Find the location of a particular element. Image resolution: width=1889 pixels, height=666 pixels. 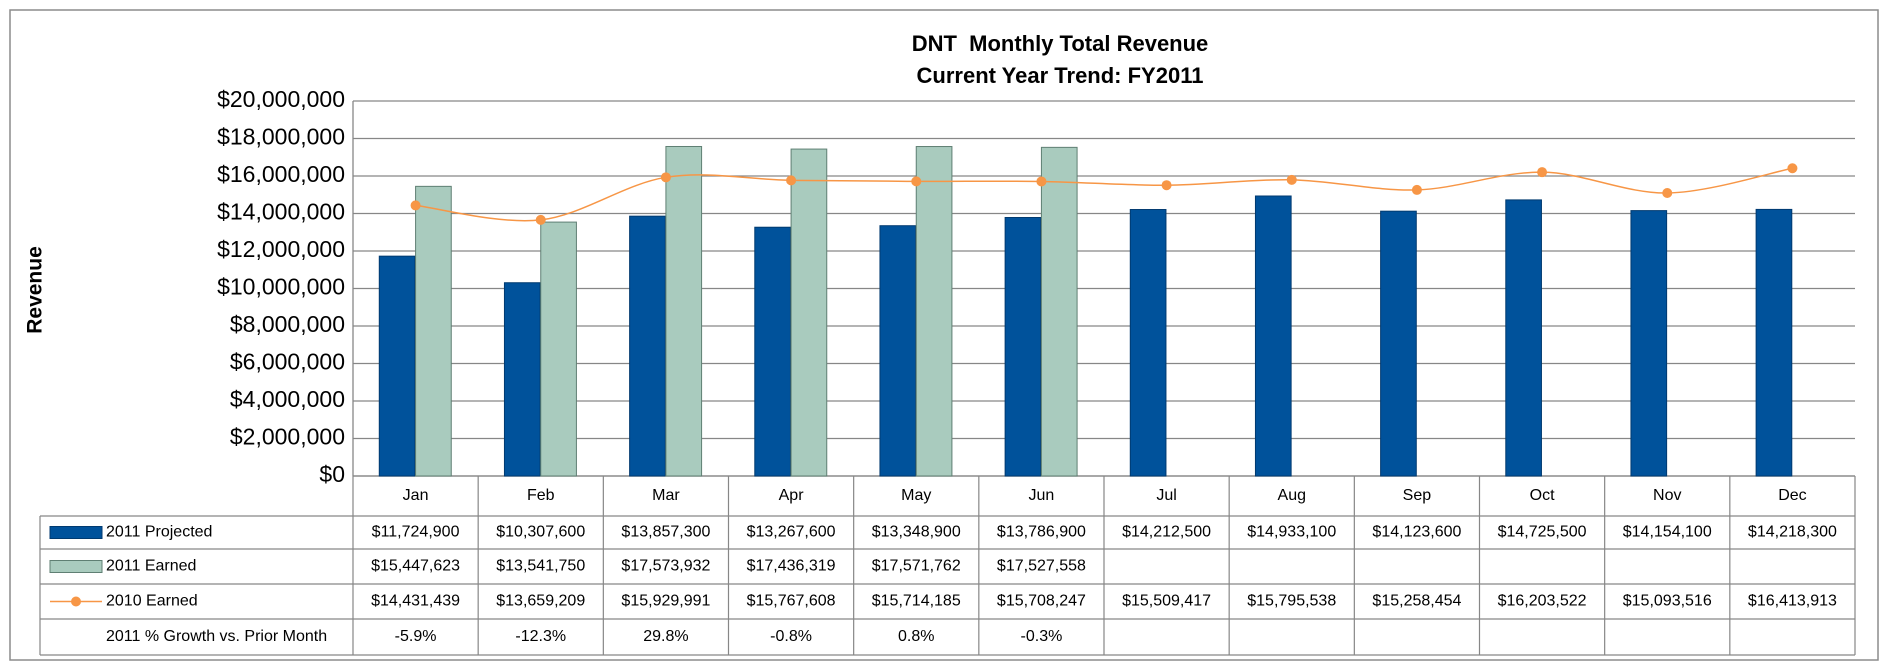

x-tick-label: Jun is located at coordinates (1042, 495).